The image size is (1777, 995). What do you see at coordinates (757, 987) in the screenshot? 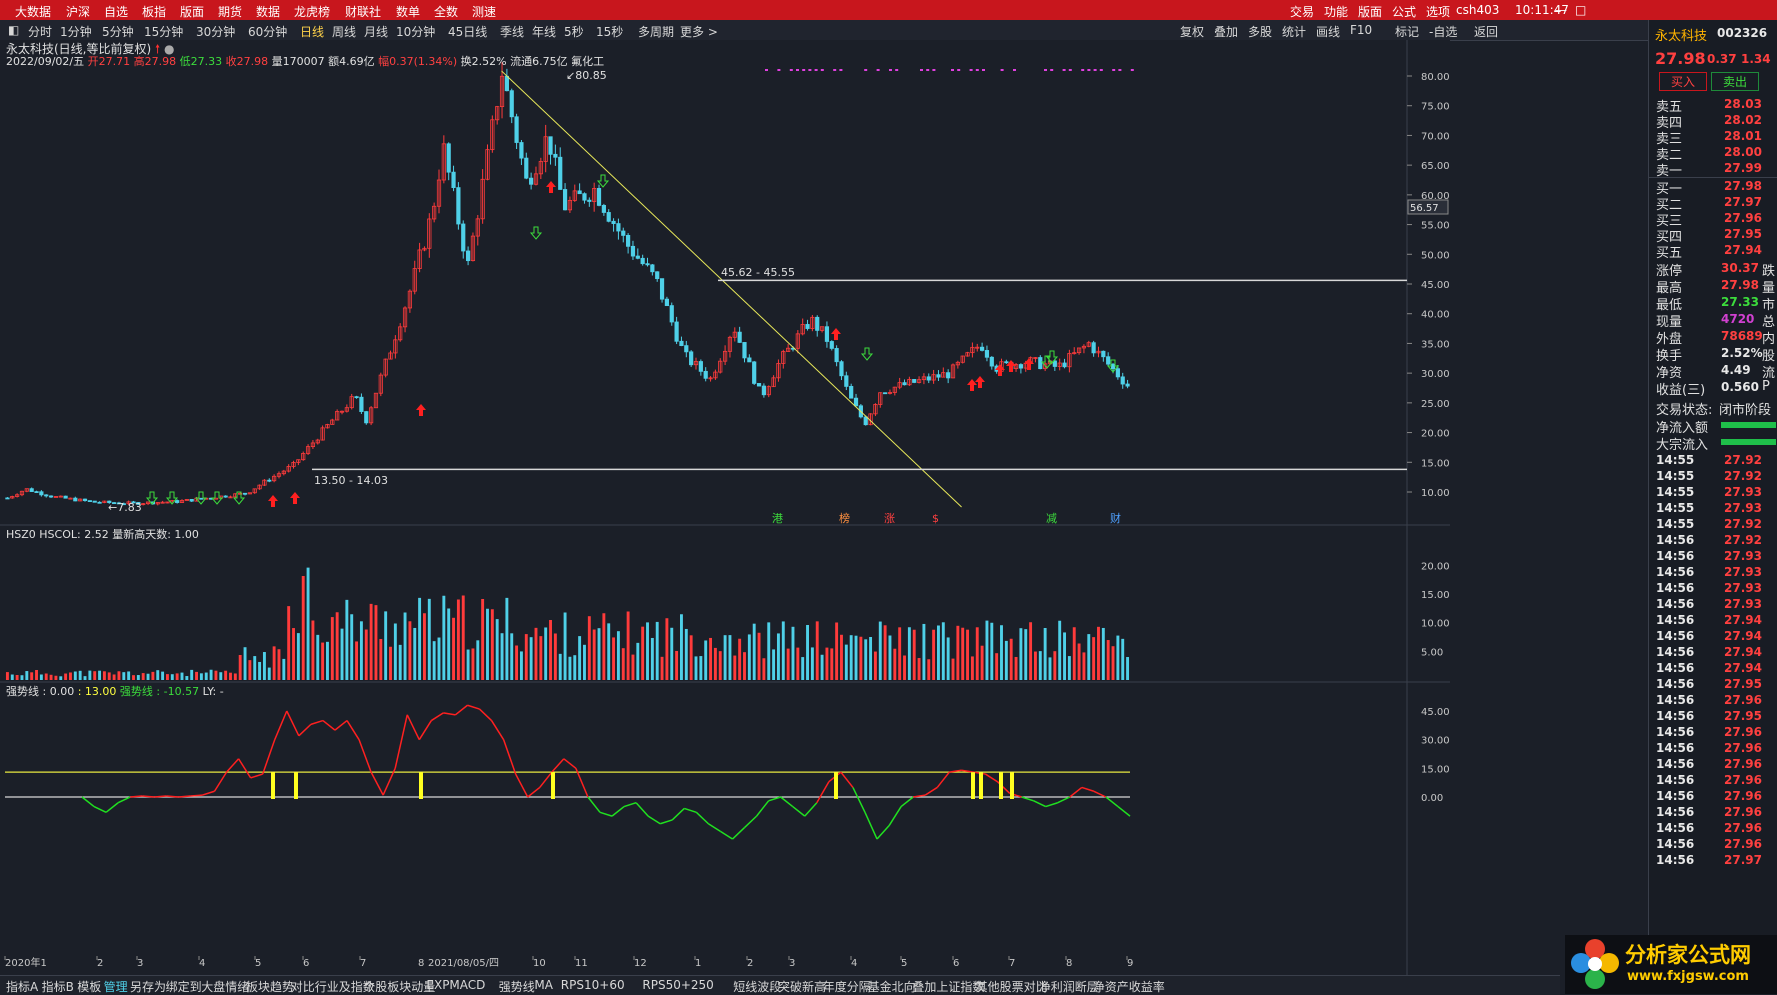
I see `indicator-tab: 短线波段` at bounding box center [757, 987].